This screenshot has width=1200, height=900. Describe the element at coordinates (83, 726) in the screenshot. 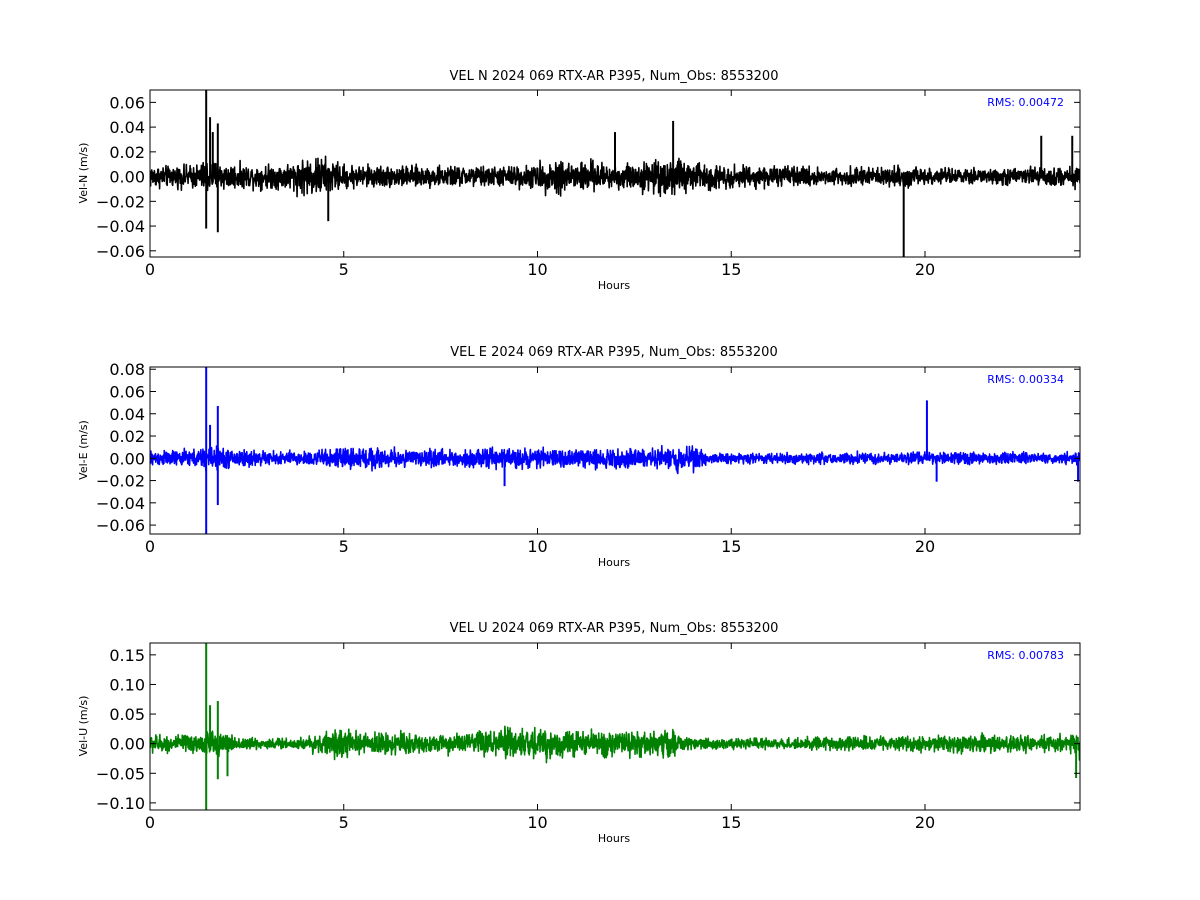

I see `vel-u-ylabel: Vel-U (m/s)` at that location.